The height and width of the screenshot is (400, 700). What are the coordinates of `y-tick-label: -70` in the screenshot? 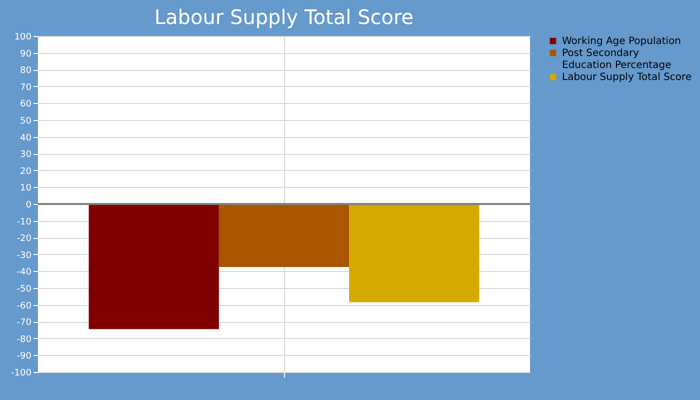 It's located at (24, 323).